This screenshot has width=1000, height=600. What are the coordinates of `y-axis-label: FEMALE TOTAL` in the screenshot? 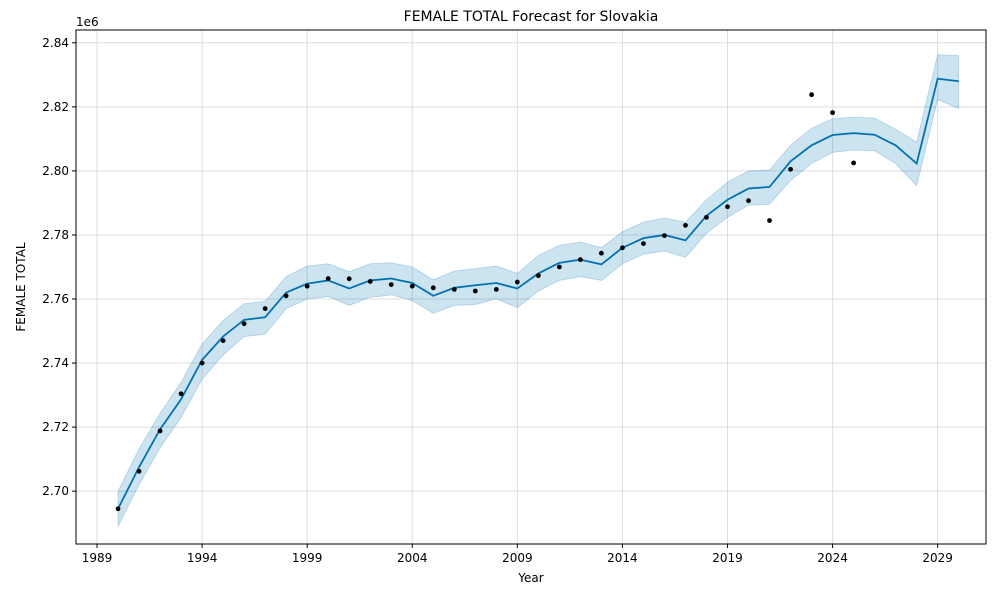 It's located at (21, 287).